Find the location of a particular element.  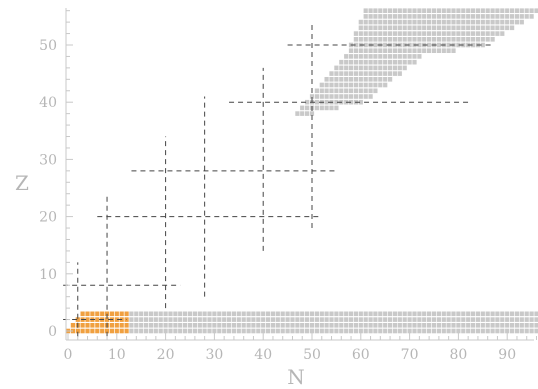

x-tick-label: 0 is located at coordinates (68, 355).